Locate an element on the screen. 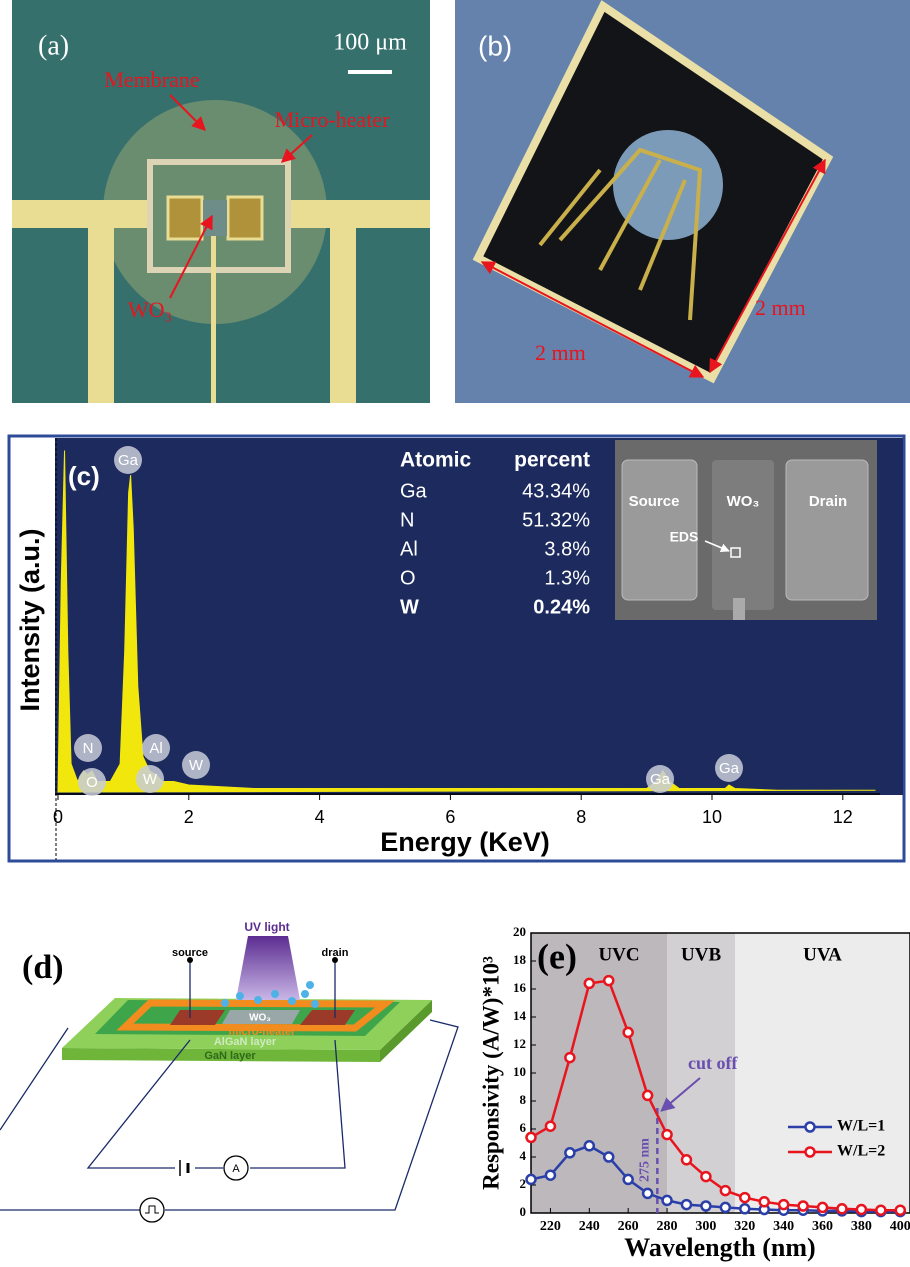  label: drain is located at coordinates (335, 953).